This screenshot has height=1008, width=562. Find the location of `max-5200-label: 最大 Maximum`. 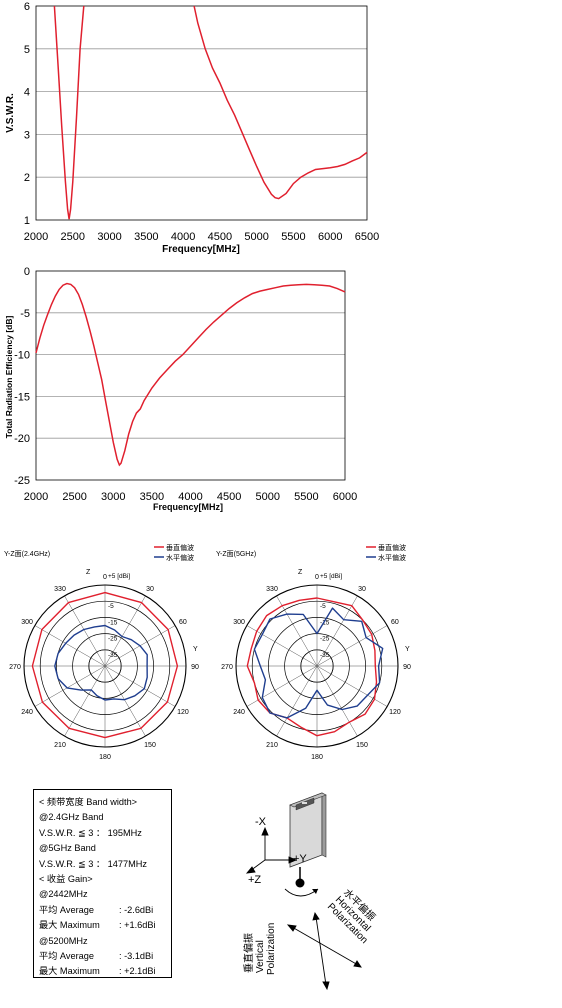

max-5200-label: 最大 Maximum is located at coordinates (69, 971).